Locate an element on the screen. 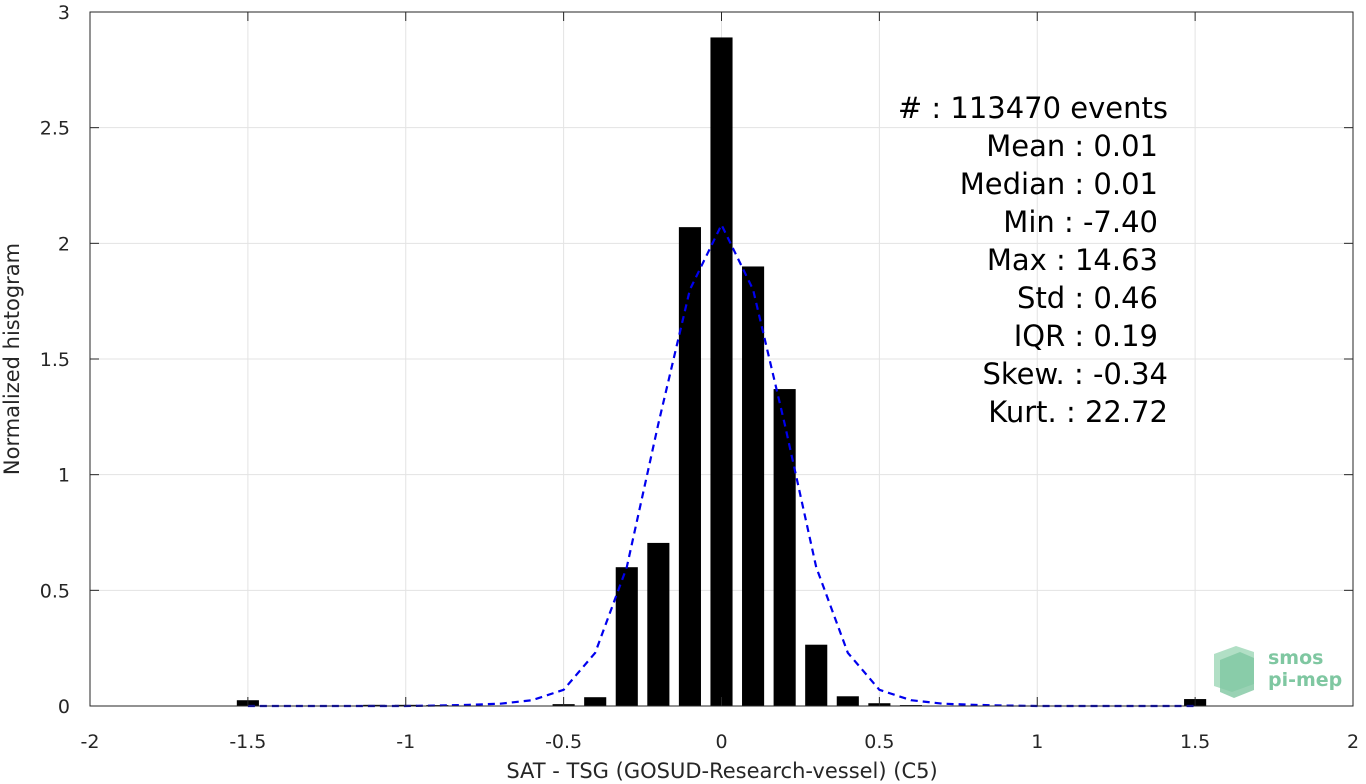  stats-line: Min : -7.40 is located at coordinates (1080, 222).